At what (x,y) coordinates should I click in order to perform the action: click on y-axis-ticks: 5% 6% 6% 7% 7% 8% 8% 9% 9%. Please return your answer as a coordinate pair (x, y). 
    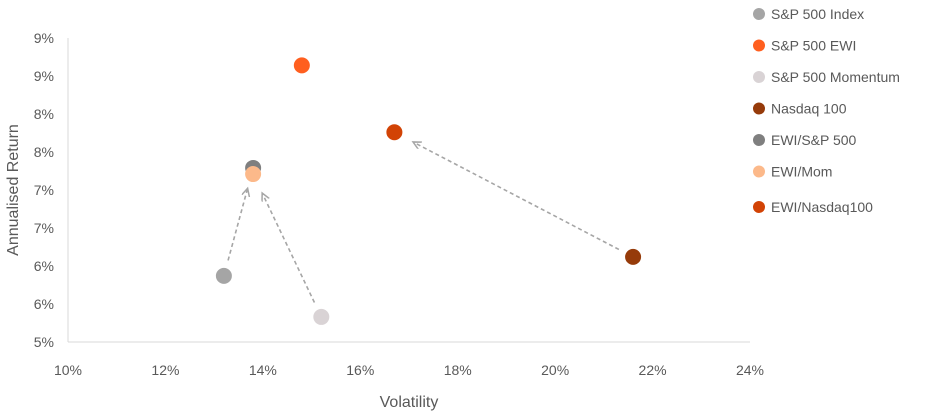
    Looking at the image, I should click on (44, 190).